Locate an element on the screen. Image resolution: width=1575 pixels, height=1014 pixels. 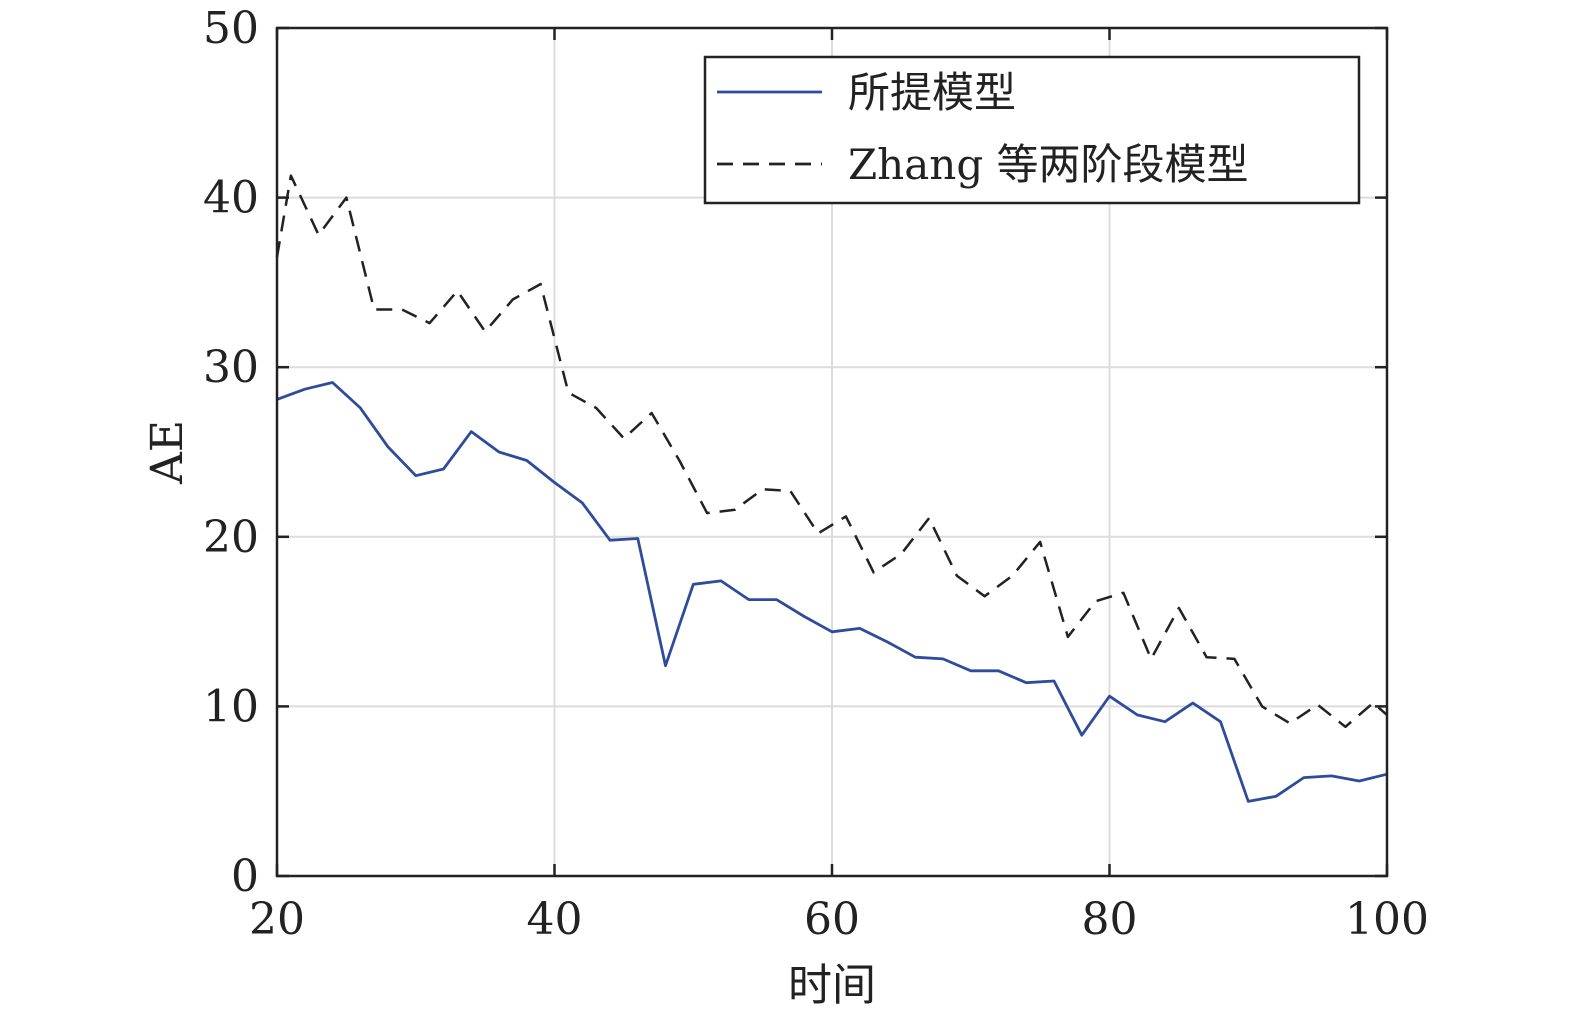
x-tick-label: 60 is located at coordinates (832, 919).